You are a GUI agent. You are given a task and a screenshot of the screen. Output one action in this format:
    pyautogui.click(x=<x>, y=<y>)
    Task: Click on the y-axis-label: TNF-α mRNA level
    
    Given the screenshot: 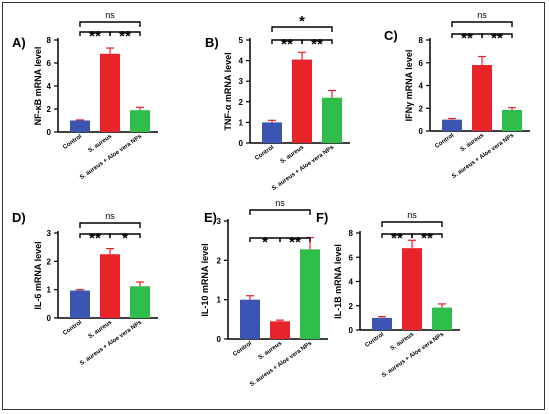 What is the action you would take?
    pyautogui.click(x=228, y=91)
    